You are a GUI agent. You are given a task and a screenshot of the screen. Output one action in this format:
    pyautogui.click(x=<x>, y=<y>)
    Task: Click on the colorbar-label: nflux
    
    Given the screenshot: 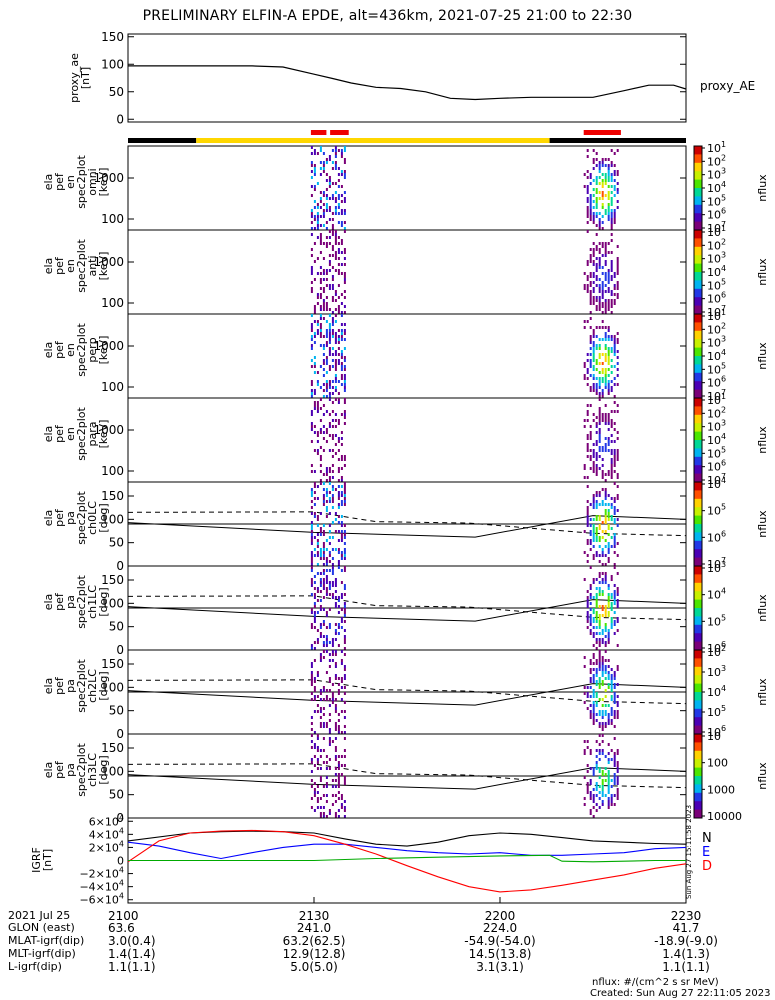 What is the action you would take?
    pyautogui.click(x=762, y=608)
    